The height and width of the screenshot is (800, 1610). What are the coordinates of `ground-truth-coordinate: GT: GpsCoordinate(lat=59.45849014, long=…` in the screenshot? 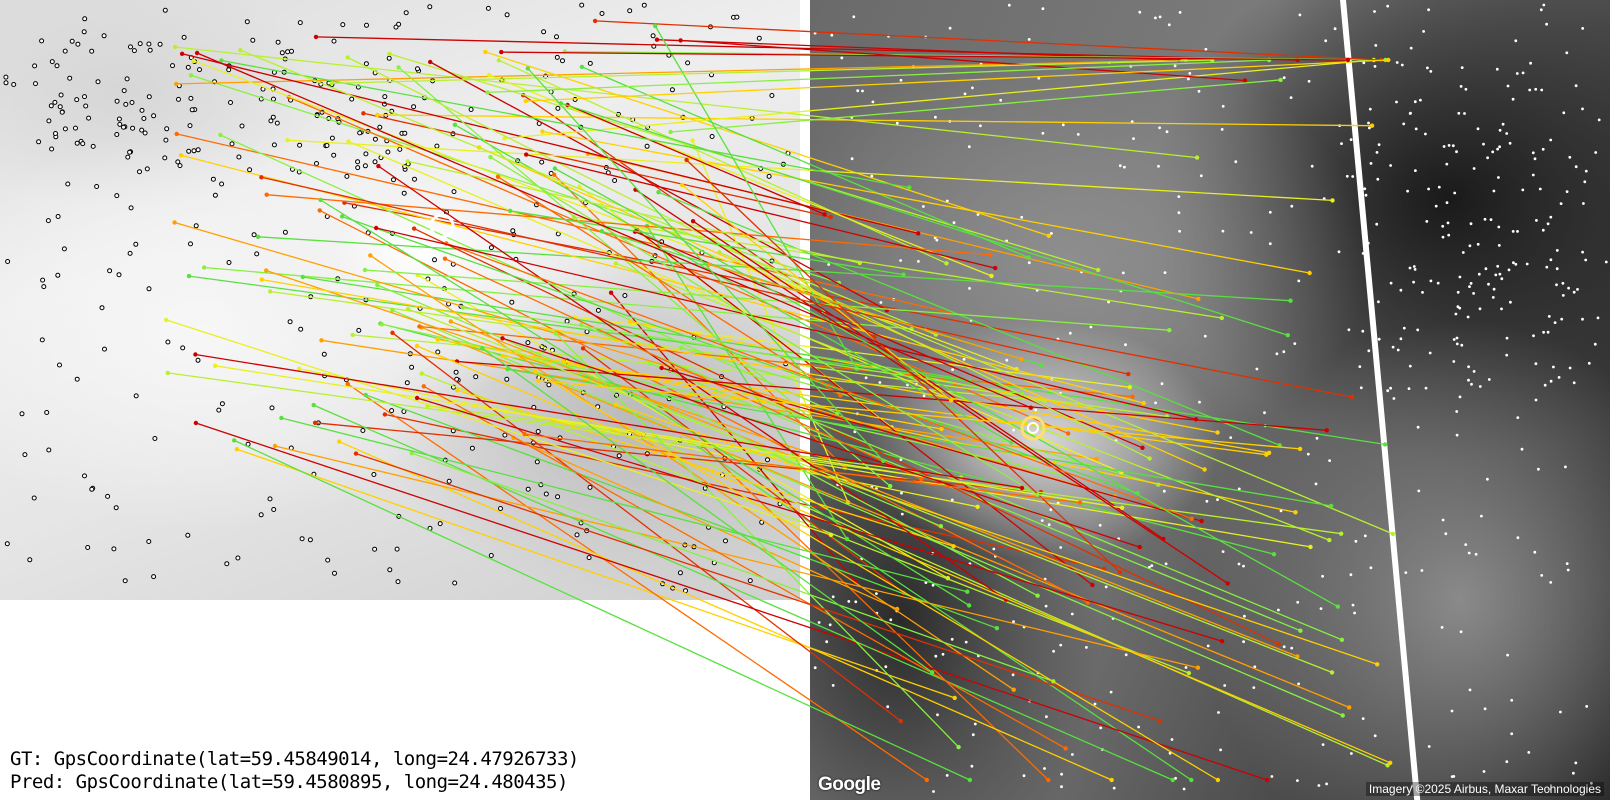 It's located at (294, 759).